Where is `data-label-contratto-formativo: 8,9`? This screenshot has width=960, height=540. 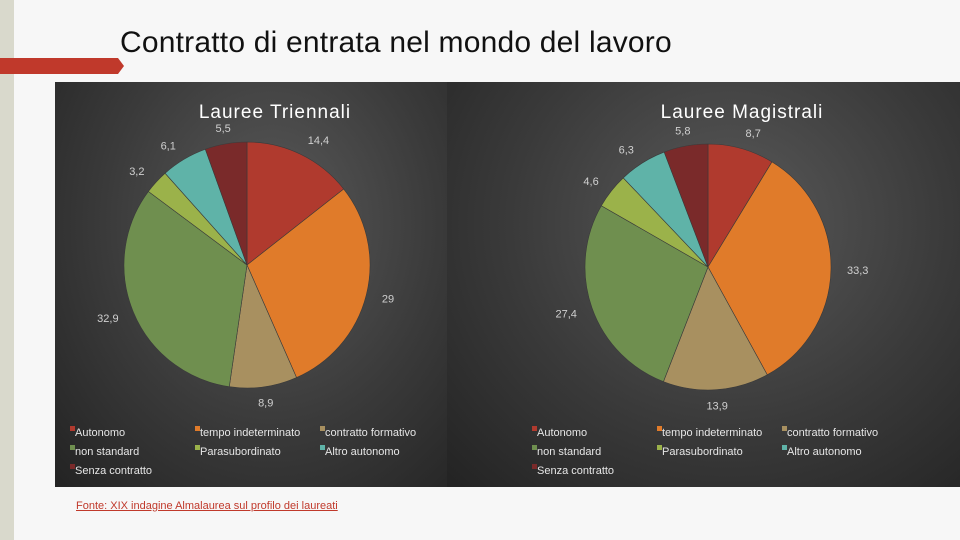 data-label-contratto-formativo: 8,9 is located at coordinates (265, 404).